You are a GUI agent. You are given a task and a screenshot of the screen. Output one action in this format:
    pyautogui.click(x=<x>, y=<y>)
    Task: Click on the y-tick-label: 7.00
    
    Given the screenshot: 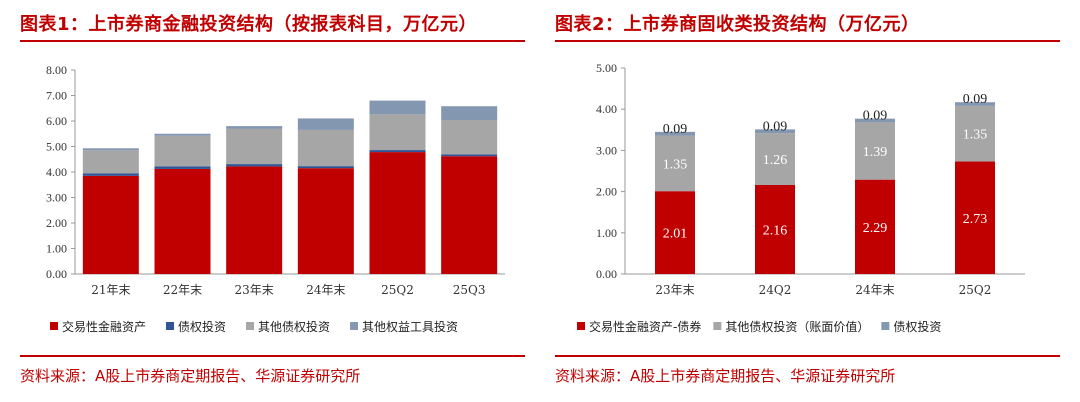 What is the action you would take?
    pyautogui.click(x=56, y=96)
    